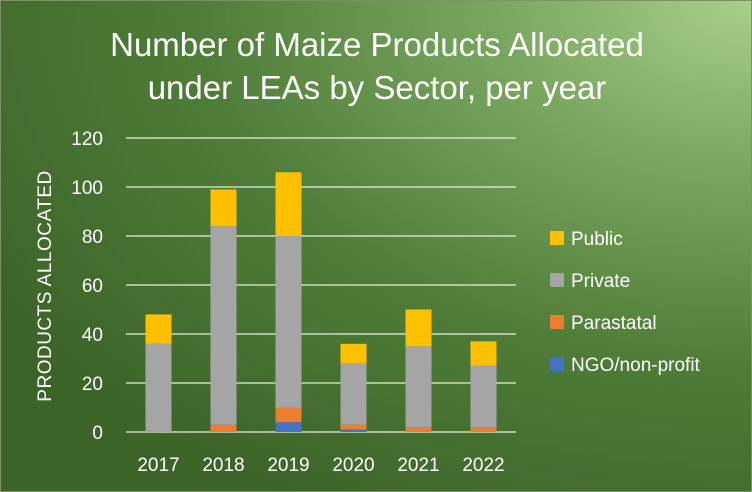 The image size is (752, 492). What do you see at coordinates (614, 323) in the screenshot?
I see `legend-label: Parastatal` at bounding box center [614, 323].